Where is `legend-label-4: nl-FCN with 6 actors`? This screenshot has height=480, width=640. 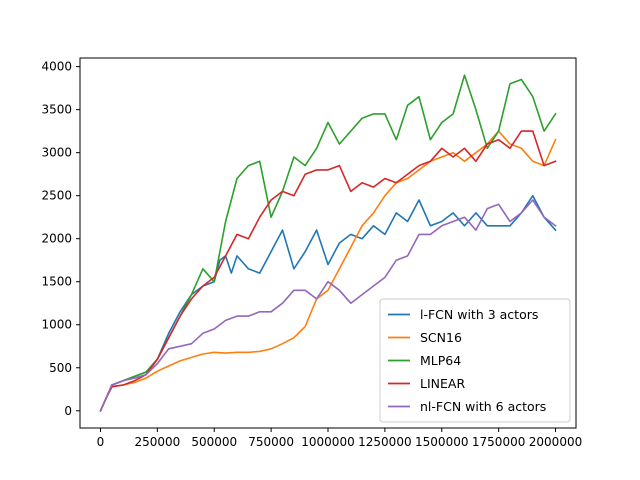 legend-label-4: nl-FCN with 6 actors is located at coordinates (483, 406).